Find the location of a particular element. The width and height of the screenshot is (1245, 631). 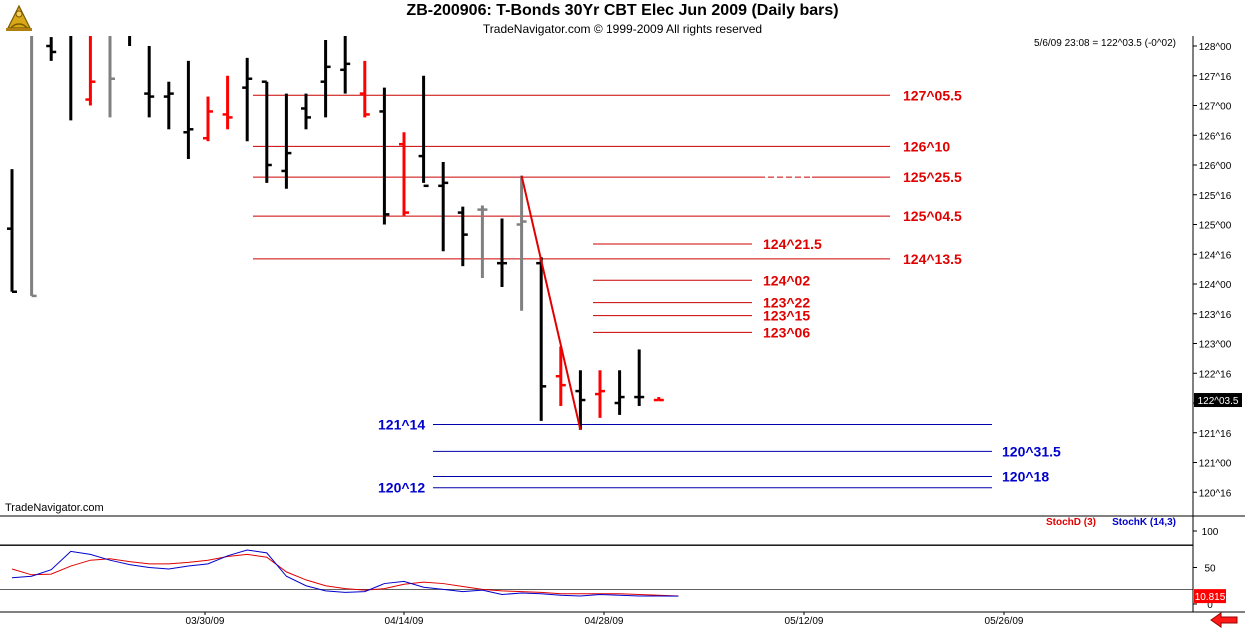

stoch-levels: 100 50 0 is located at coordinates (609, 569).